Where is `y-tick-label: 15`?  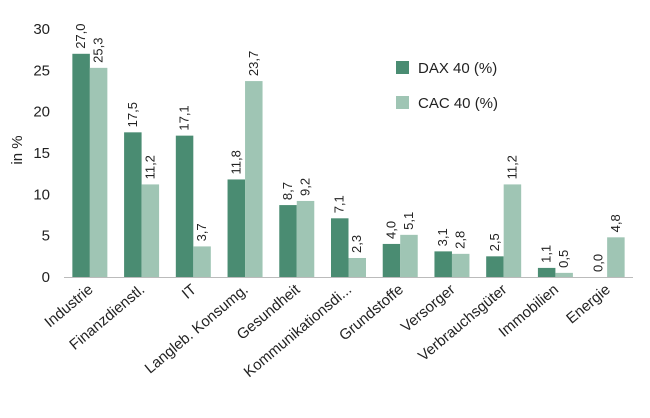
y-tick-label: 15 is located at coordinates (41, 153).